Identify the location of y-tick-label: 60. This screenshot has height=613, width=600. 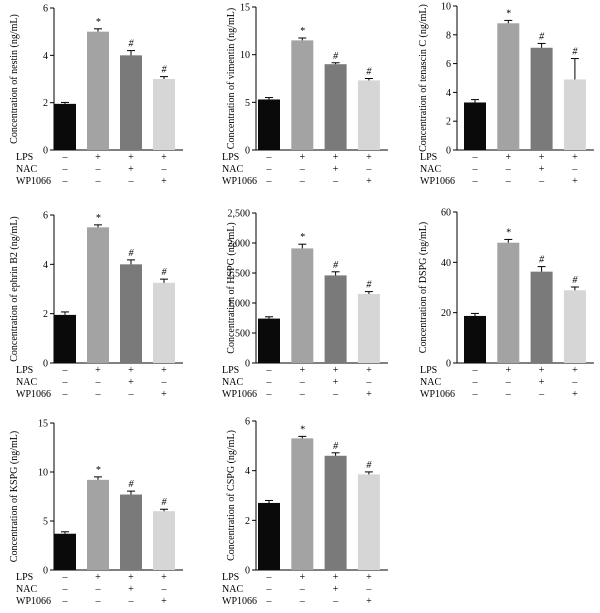
(446, 213).